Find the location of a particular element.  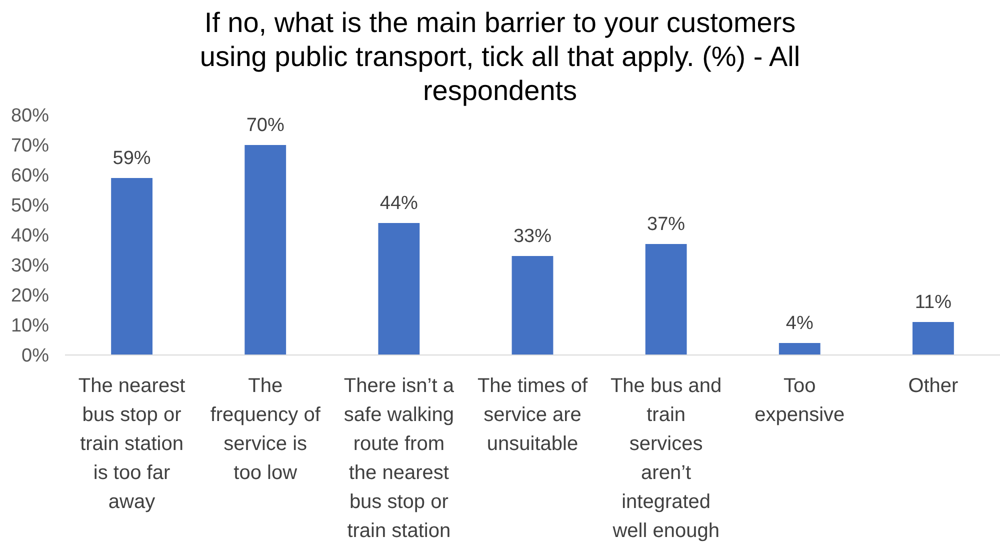

data-label: 4% is located at coordinates (800, 323).